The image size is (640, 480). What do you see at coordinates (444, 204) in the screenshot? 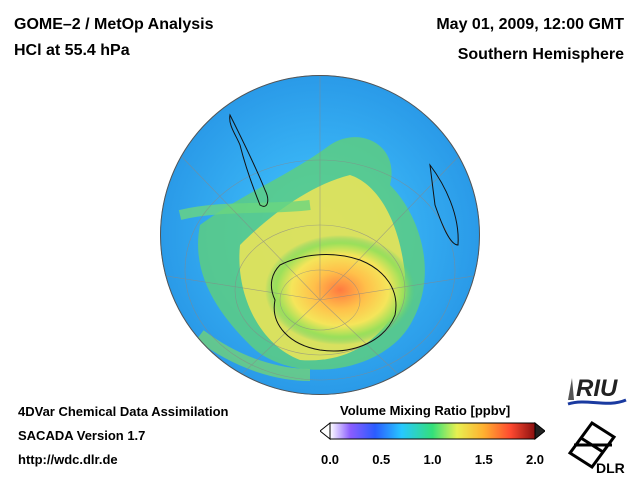
I see `africa-outline` at bounding box center [444, 204].